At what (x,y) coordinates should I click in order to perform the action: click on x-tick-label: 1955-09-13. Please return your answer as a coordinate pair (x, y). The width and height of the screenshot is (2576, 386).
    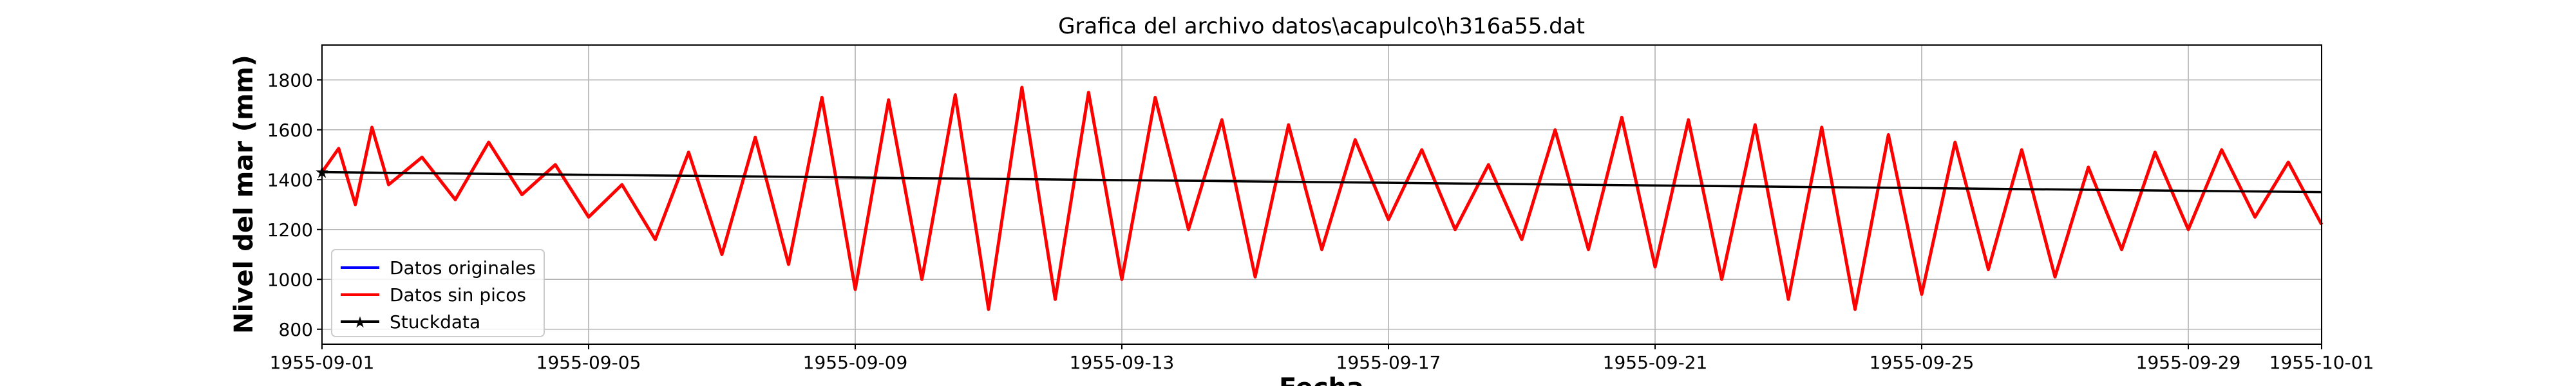
    Looking at the image, I should click on (1123, 362).